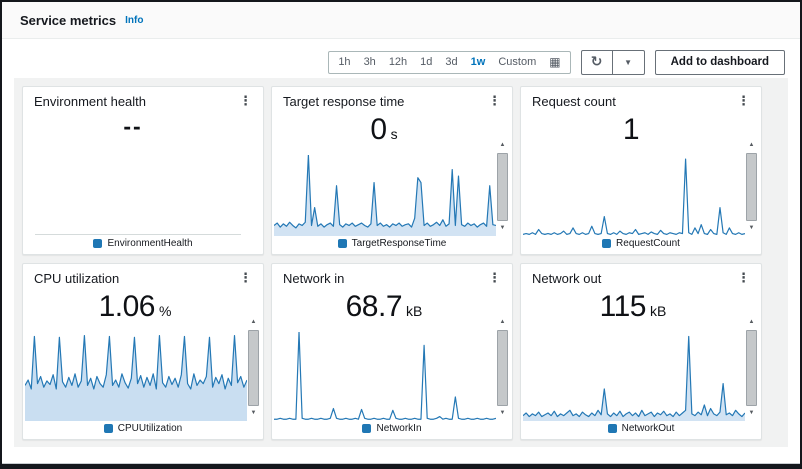 The height and width of the screenshot is (469, 802). What do you see at coordinates (143, 245) in the screenshot?
I see `chart-legend: EnvironmentHealth` at bounding box center [143, 245].